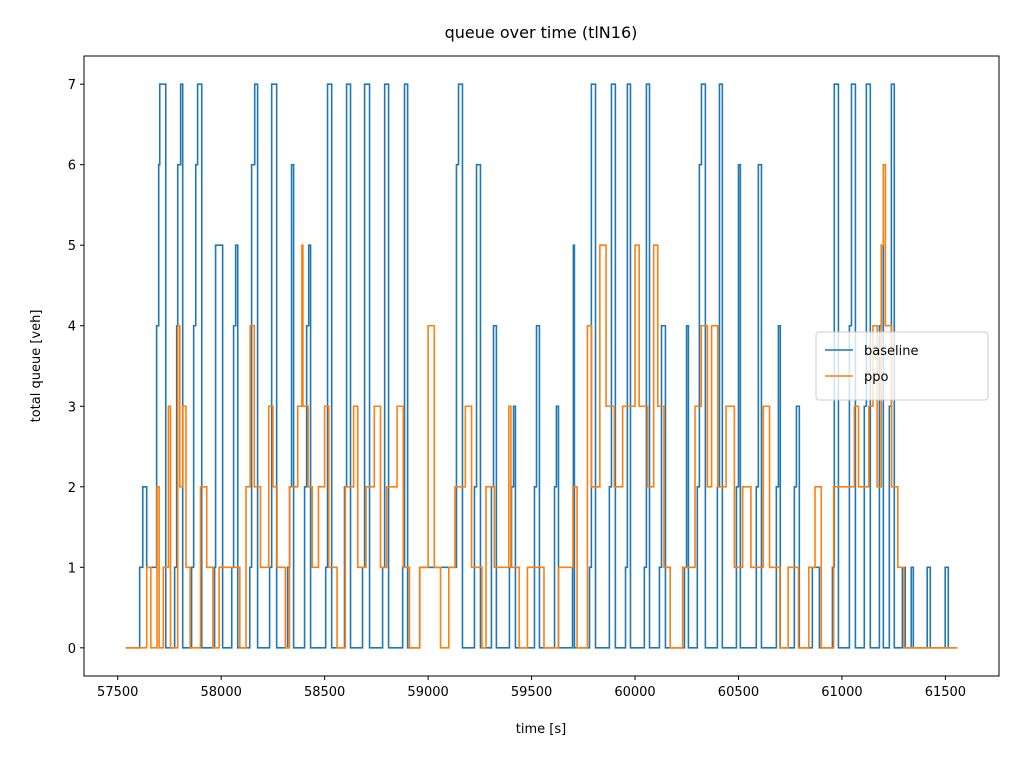  What do you see at coordinates (876, 377) in the screenshot?
I see `legend-label: ppo` at bounding box center [876, 377].